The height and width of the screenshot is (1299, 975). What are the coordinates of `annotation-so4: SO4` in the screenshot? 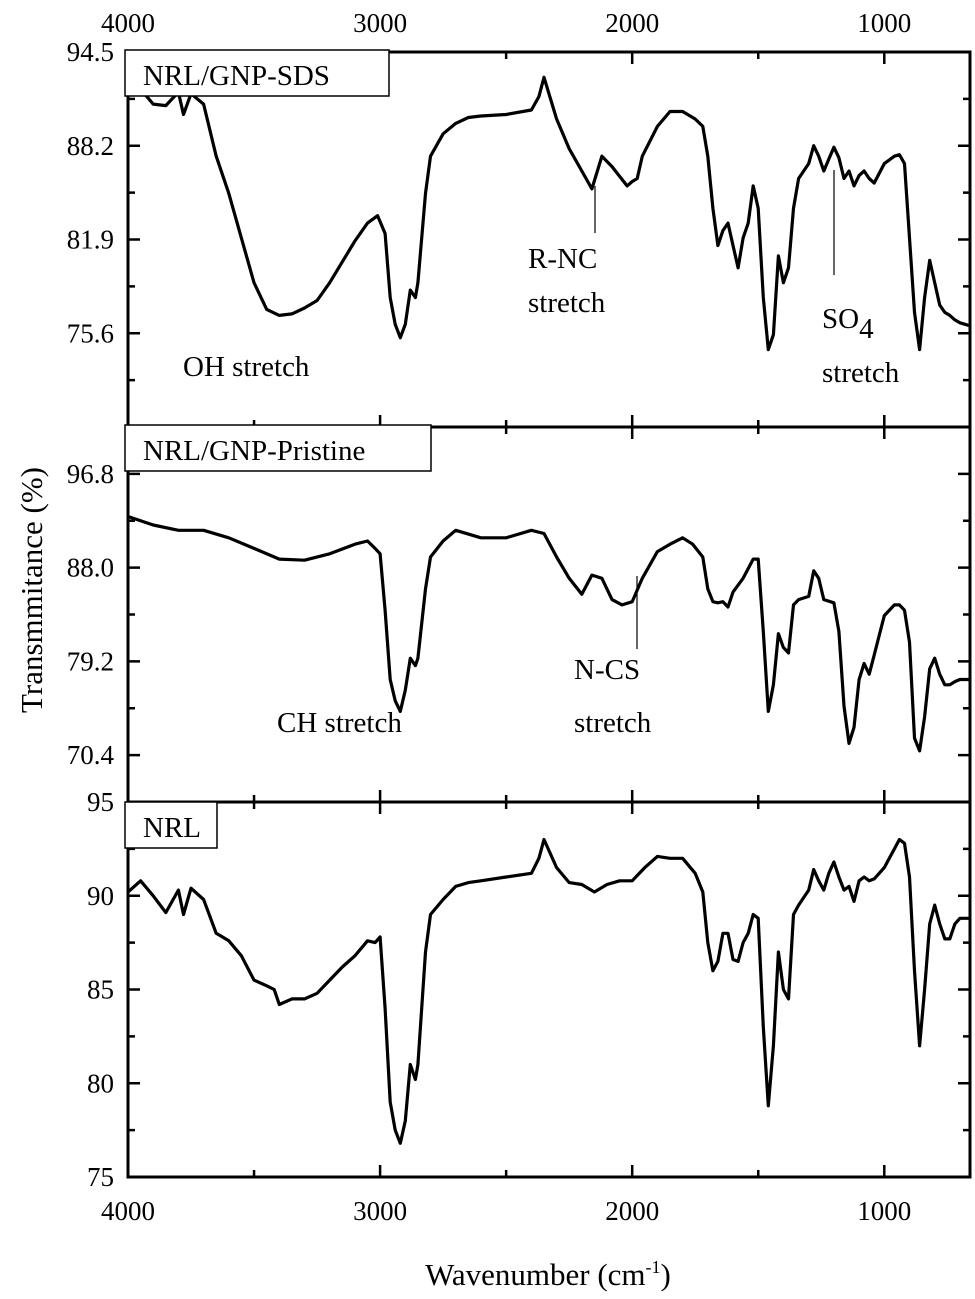 It's located at (848, 324).